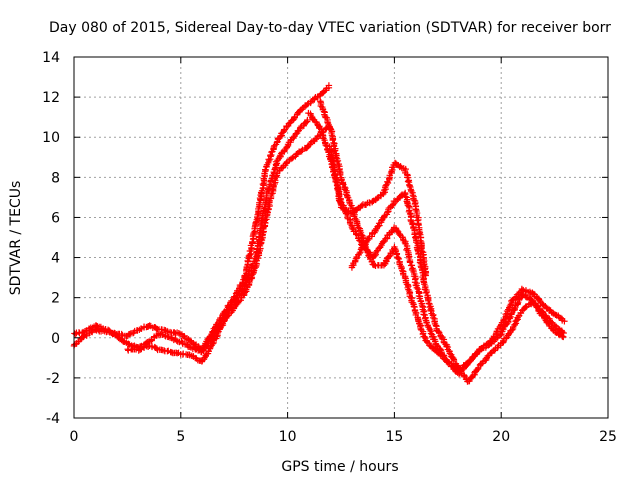 Image resolution: width=640 pixels, height=480 pixels. What do you see at coordinates (74, 437) in the screenshot?
I see `x-tick-label: 0` at bounding box center [74, 437].